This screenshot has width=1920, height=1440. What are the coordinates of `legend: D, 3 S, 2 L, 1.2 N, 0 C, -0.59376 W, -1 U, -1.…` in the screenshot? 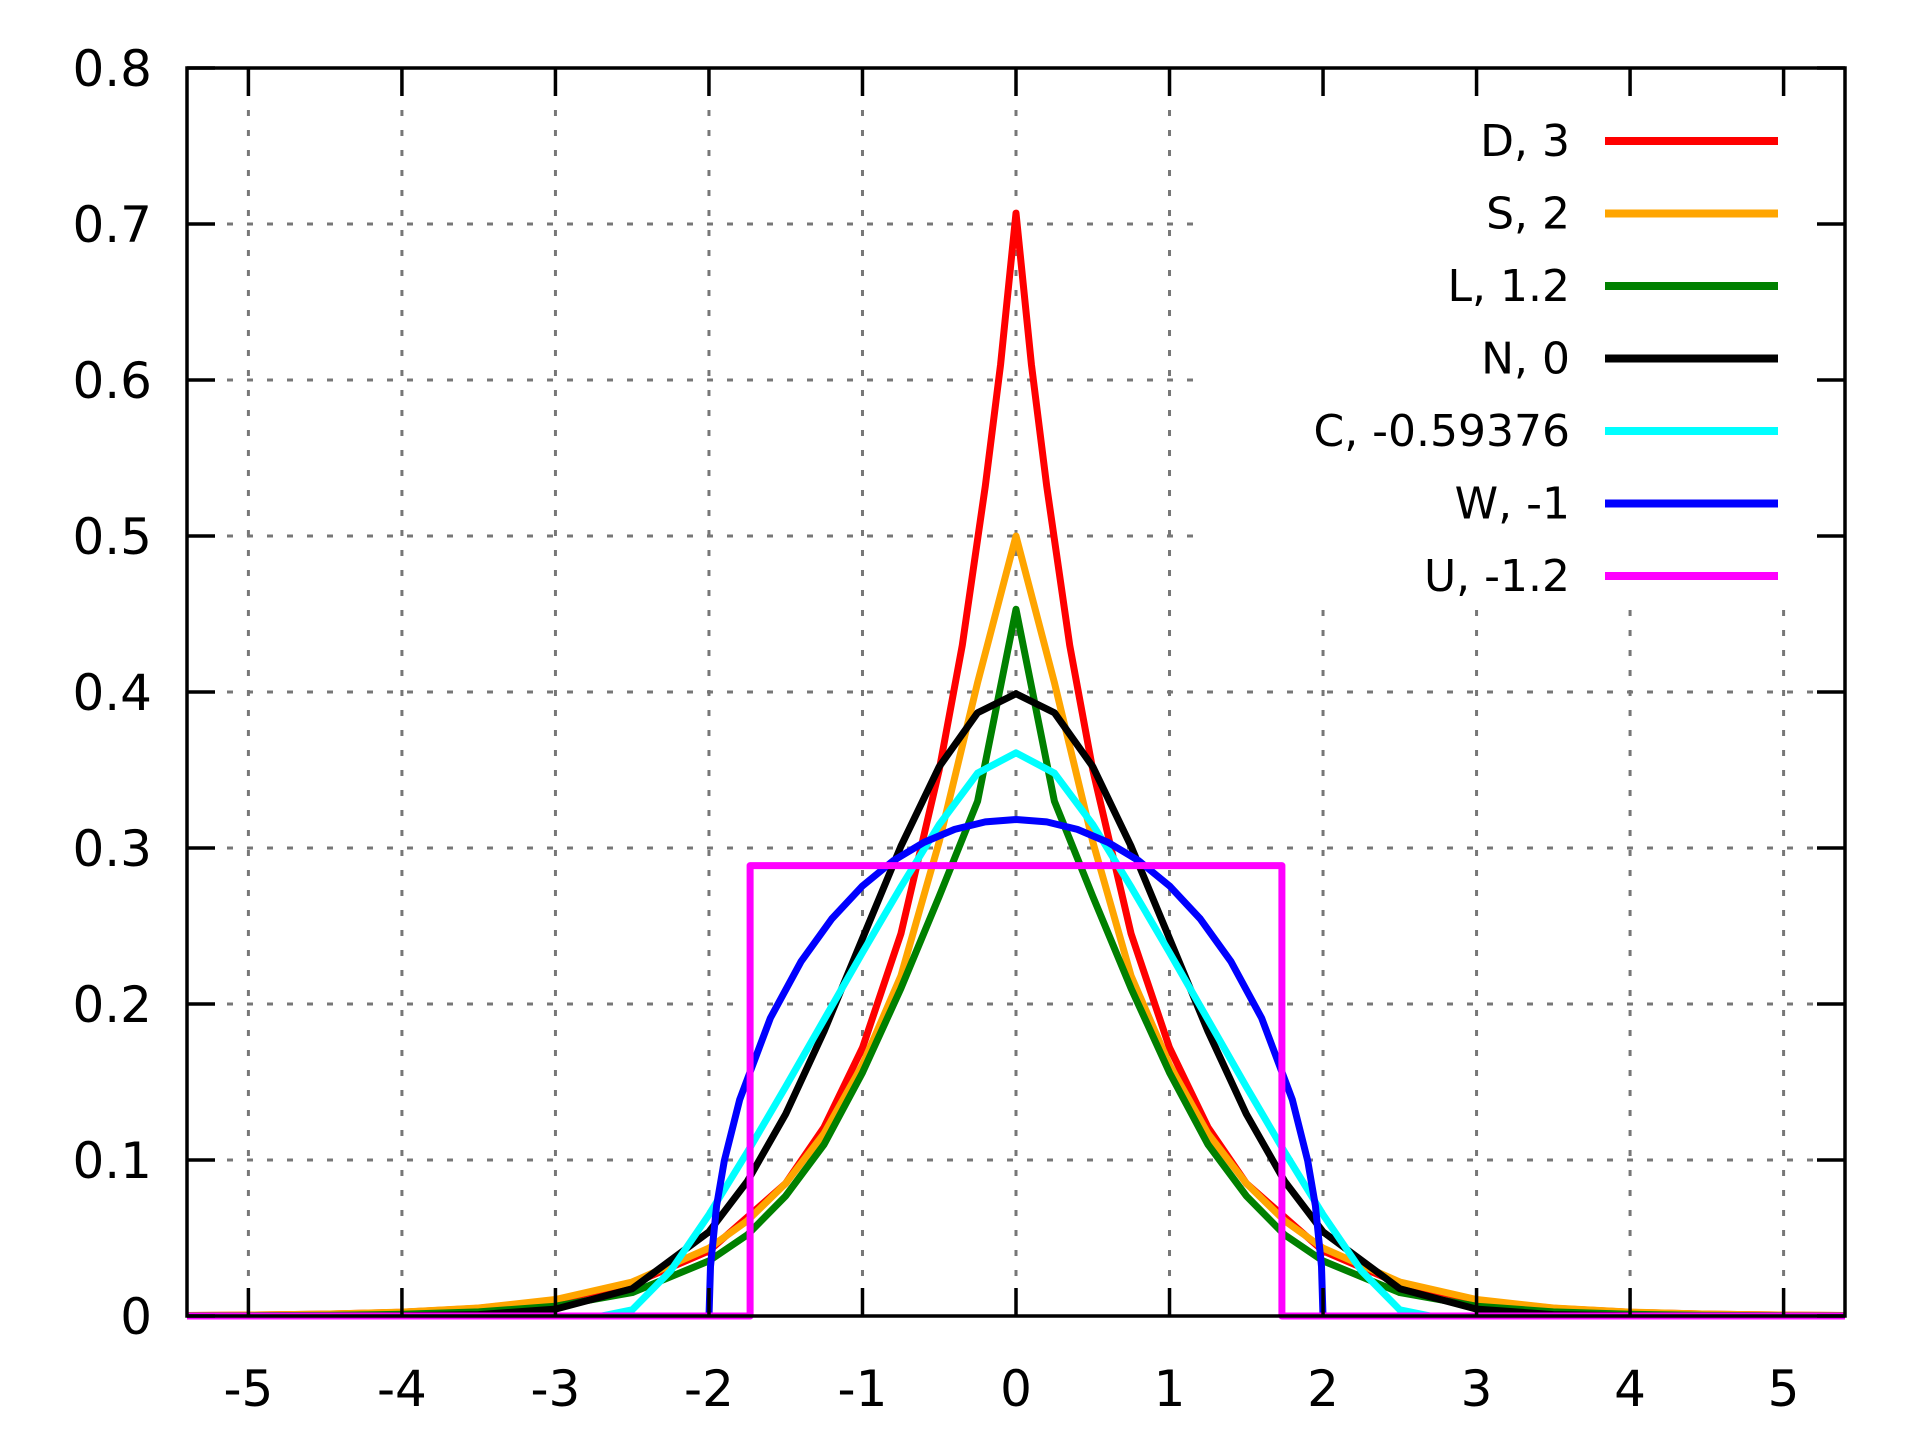 It's located at (1545, 359).